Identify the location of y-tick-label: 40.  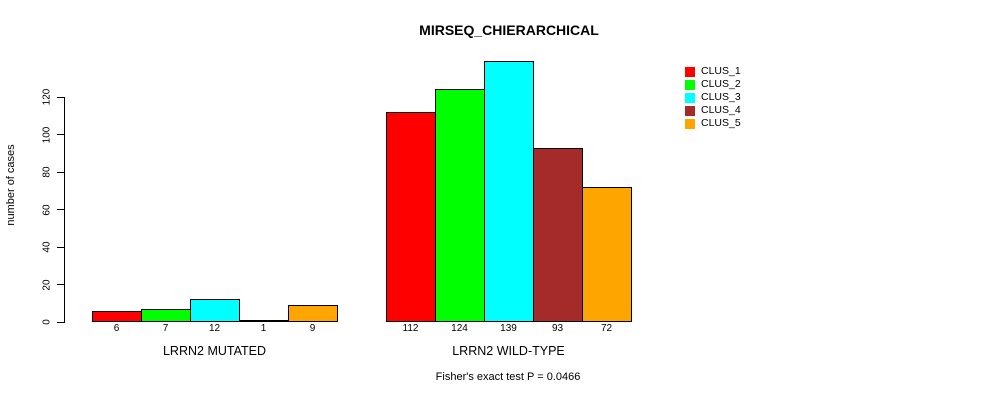
(47, 247).